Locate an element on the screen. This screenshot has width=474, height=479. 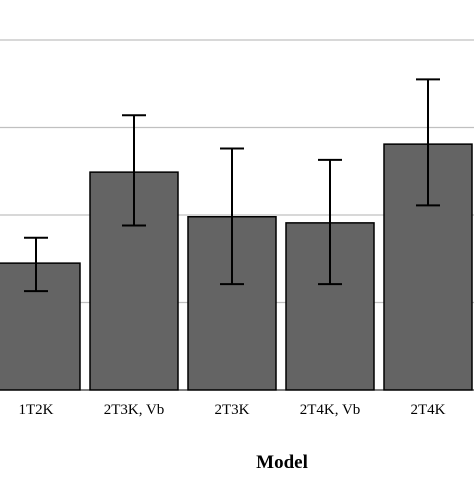
x-tick-label-1: 2T3K, Vb is located at coordinates (134, 410).